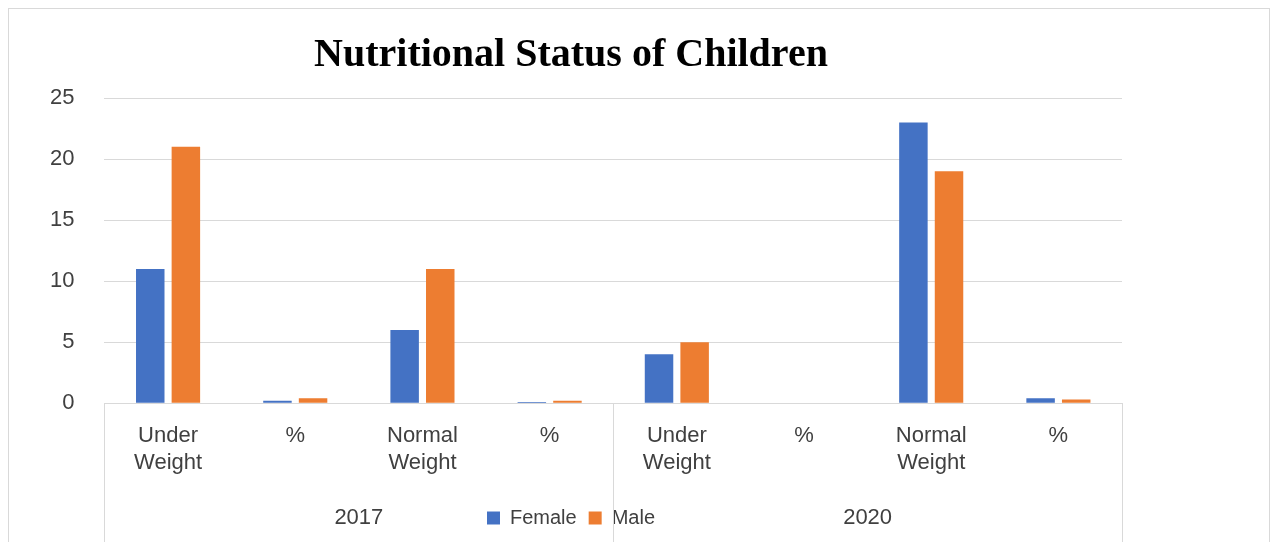 This screenshot has height=542, width=1274. I want to click on text: 2017, so click(359, 517).